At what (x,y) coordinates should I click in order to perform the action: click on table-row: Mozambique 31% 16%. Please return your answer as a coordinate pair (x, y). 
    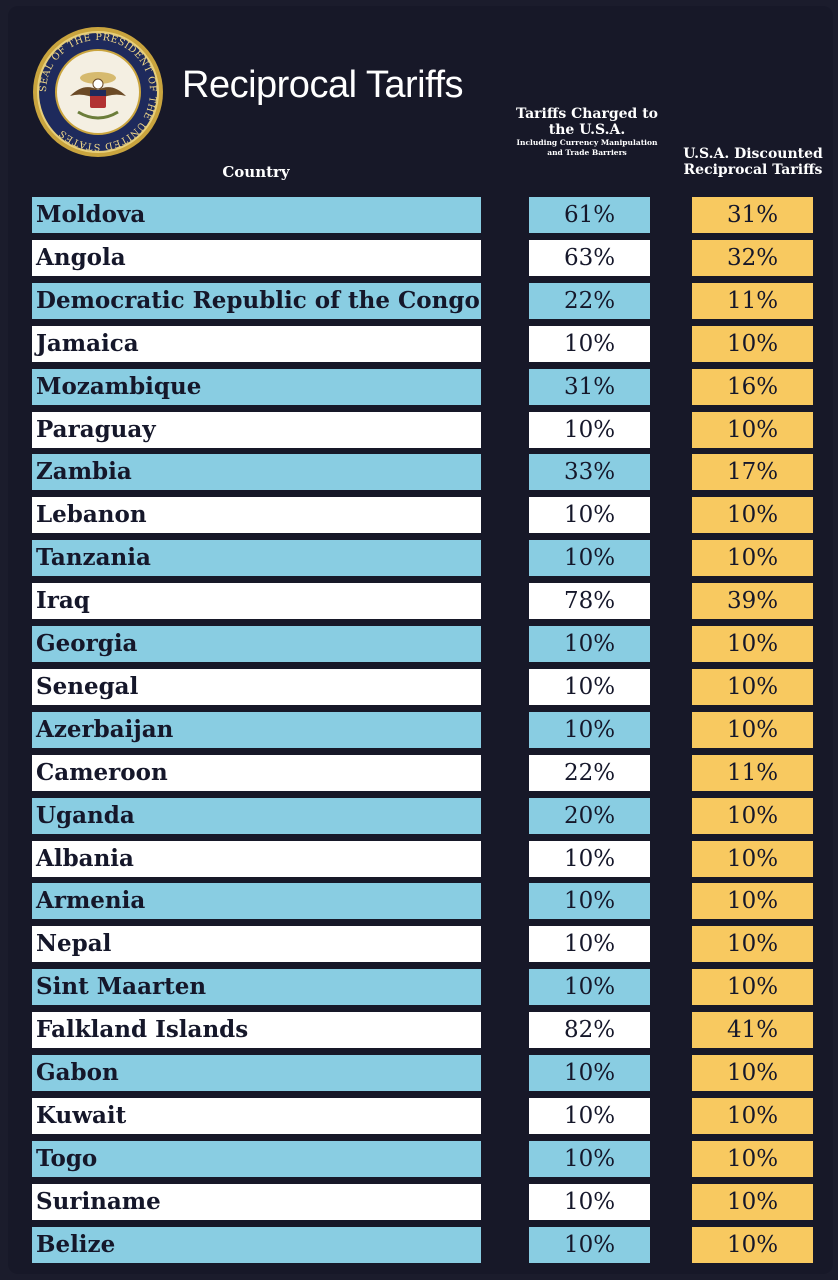
    Looking at the image, I should click on (419, 386).